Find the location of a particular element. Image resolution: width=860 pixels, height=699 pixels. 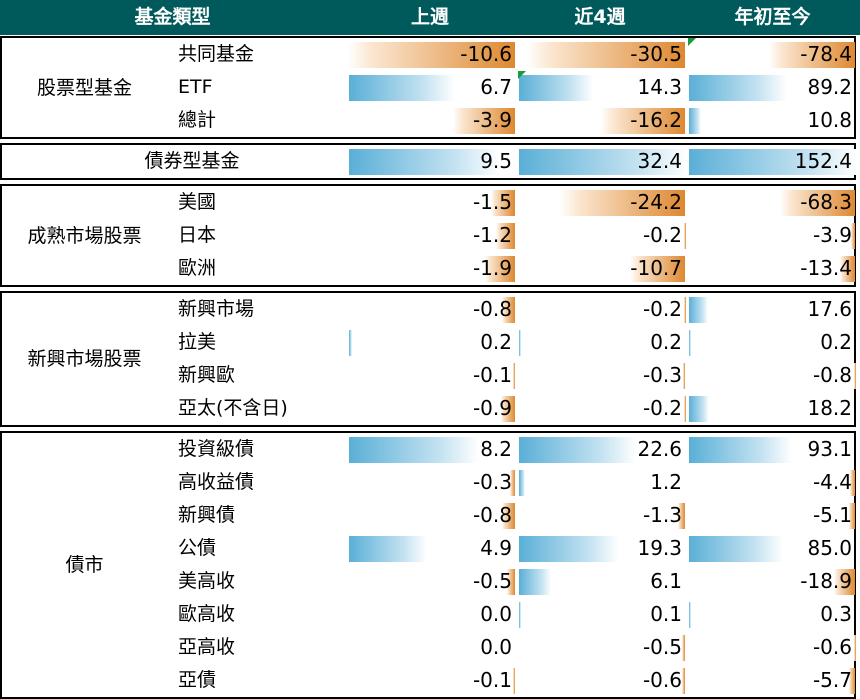

cell-value: -68.3 is located at coordinates (826, 202).